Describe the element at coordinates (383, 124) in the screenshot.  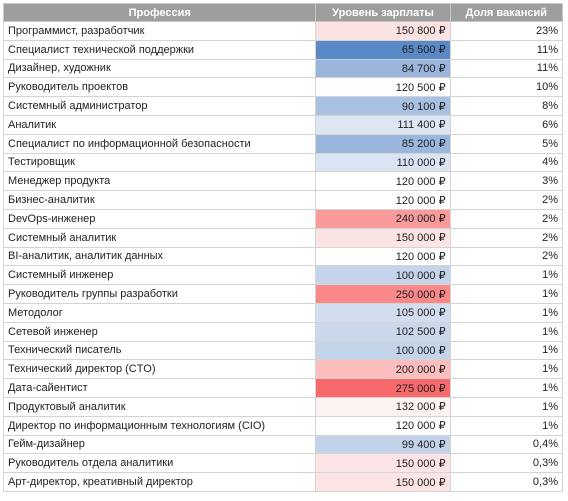
I see `salary-cell: 111 400 ₽` at that location.